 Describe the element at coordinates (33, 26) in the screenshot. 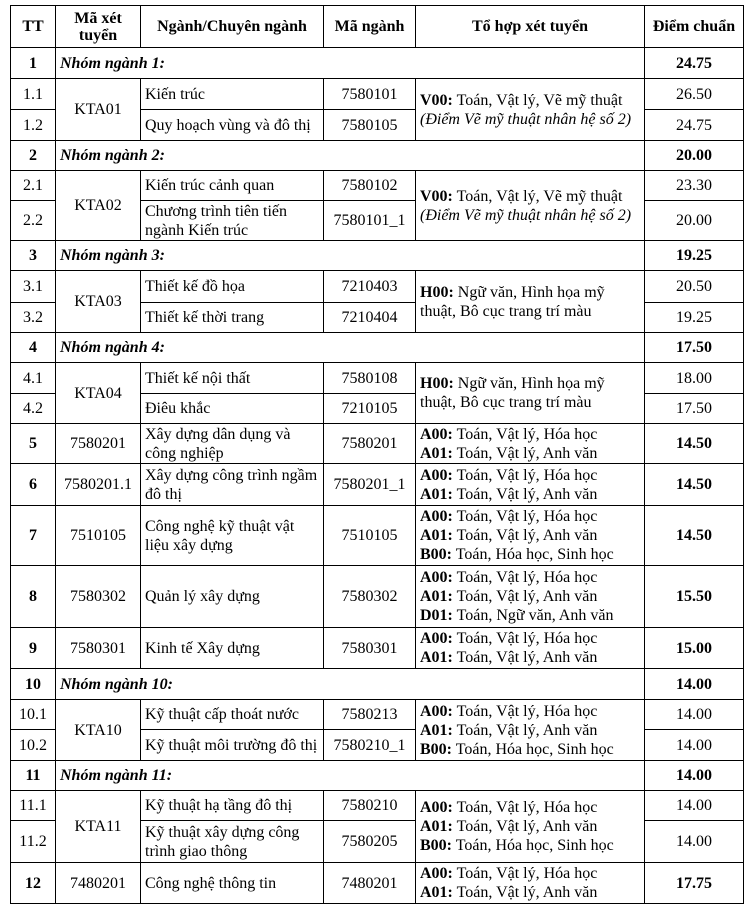

I see `header-tt: TT` at that location.